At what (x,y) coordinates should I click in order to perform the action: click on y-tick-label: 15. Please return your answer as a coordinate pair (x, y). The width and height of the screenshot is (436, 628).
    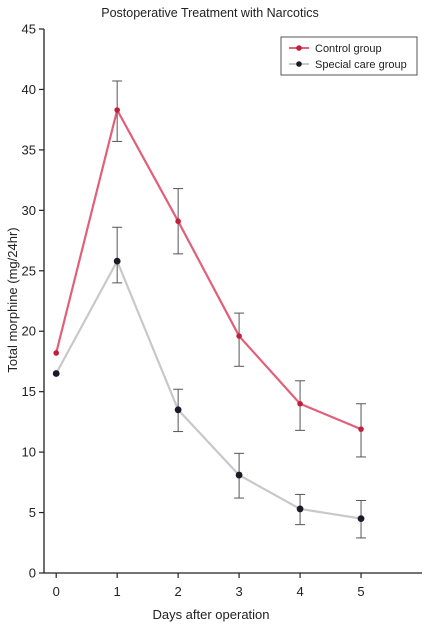
    Looking at the image, I should click on (29, 391).